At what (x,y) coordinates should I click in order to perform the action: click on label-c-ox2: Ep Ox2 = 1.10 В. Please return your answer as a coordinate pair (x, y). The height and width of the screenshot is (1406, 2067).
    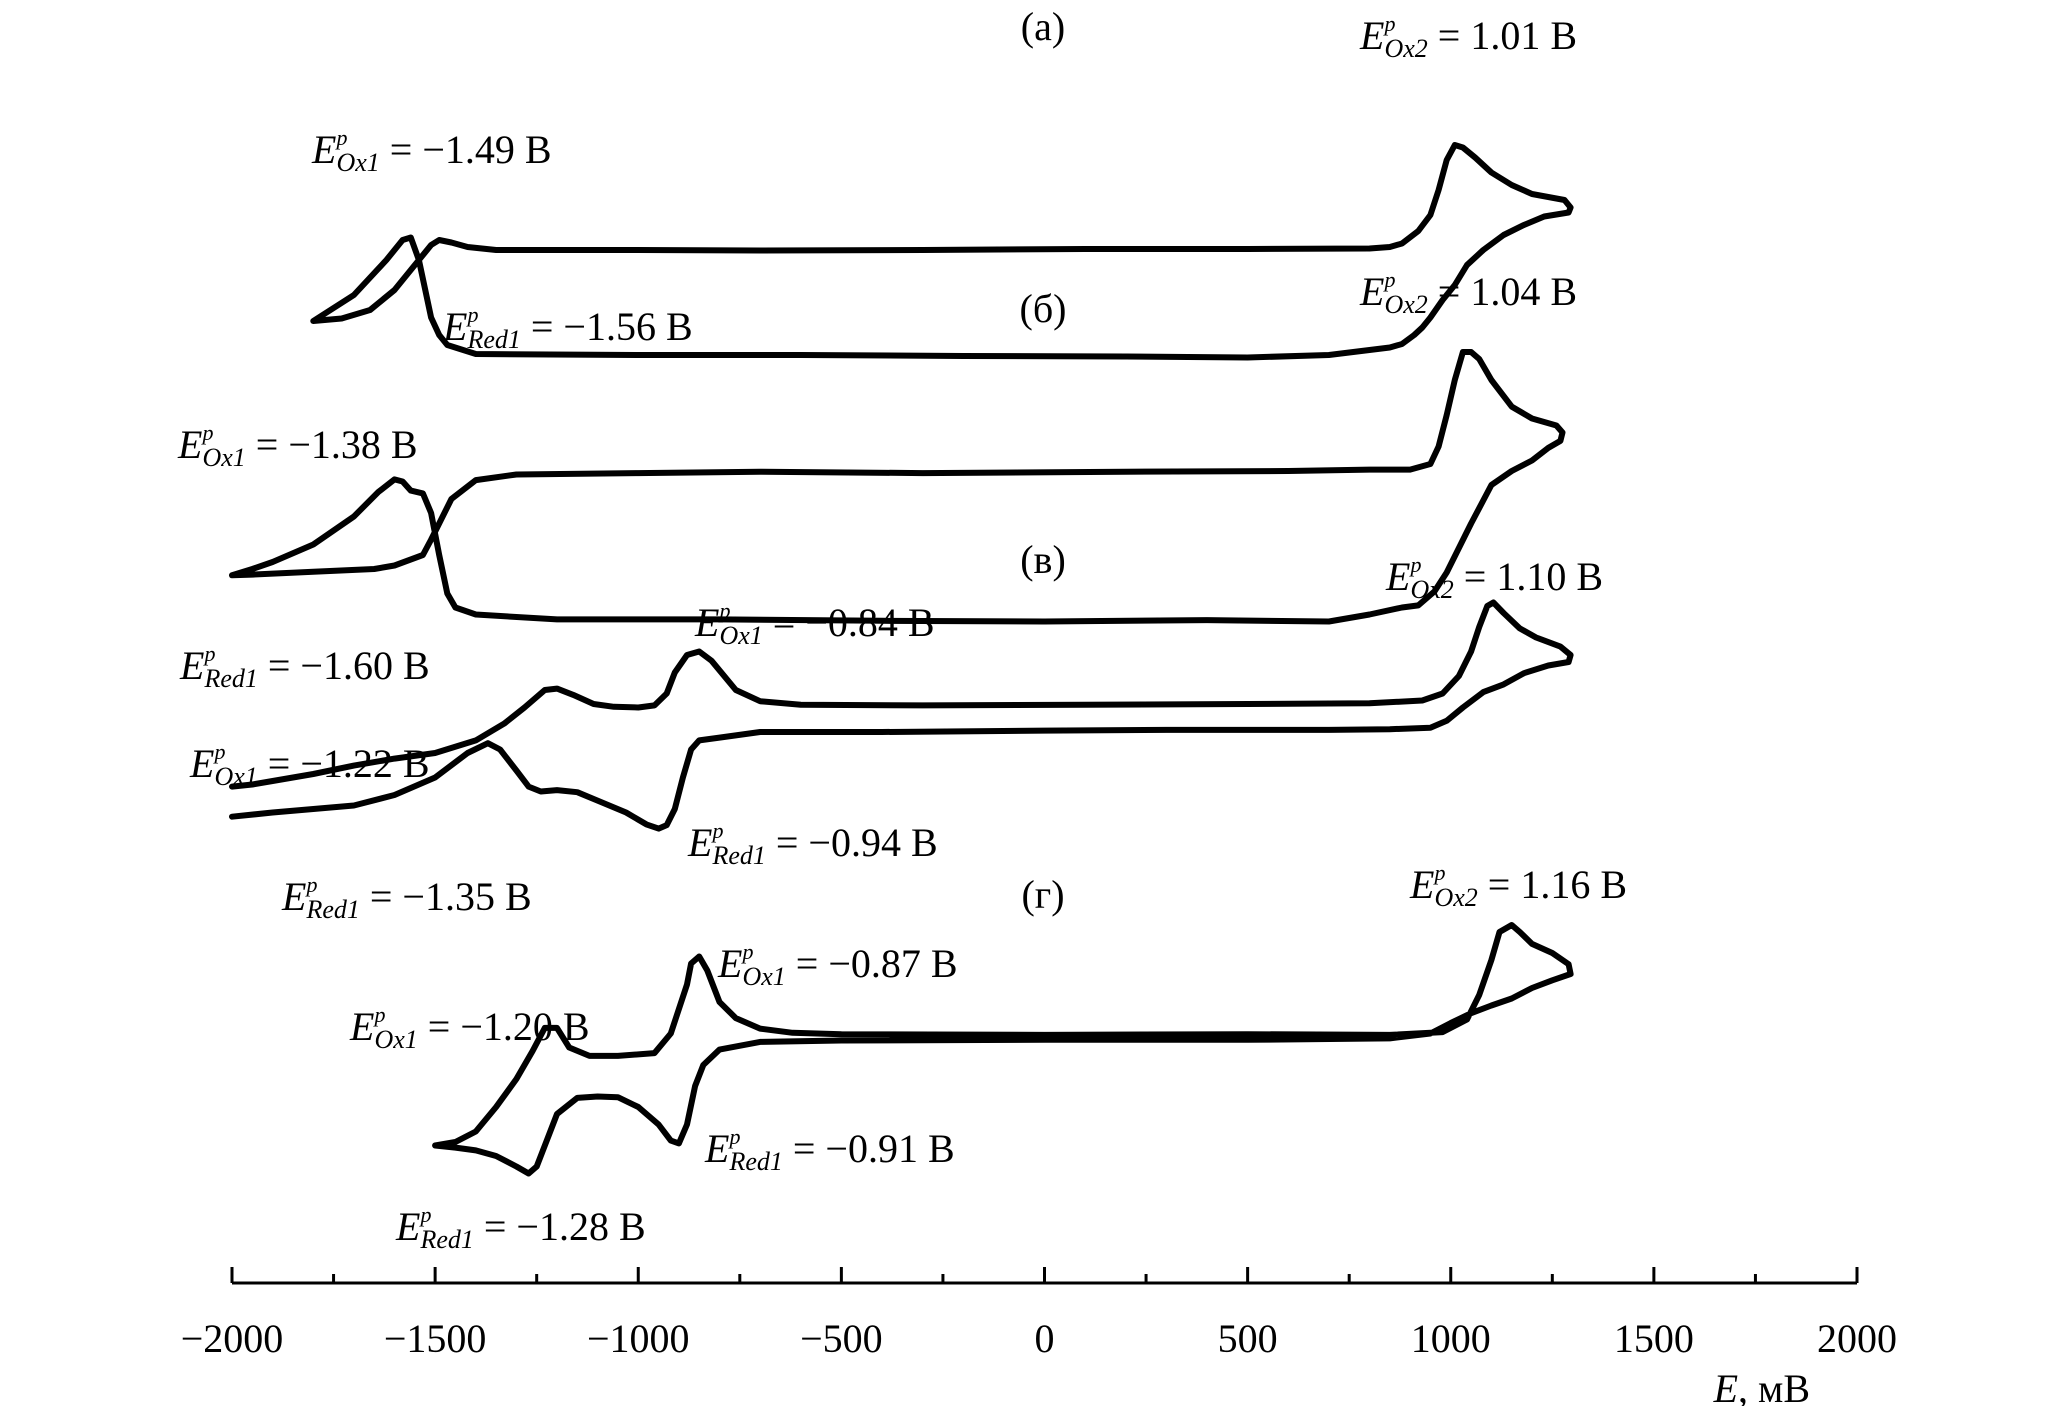
    Looking at the image, I should click on (1494, 578).